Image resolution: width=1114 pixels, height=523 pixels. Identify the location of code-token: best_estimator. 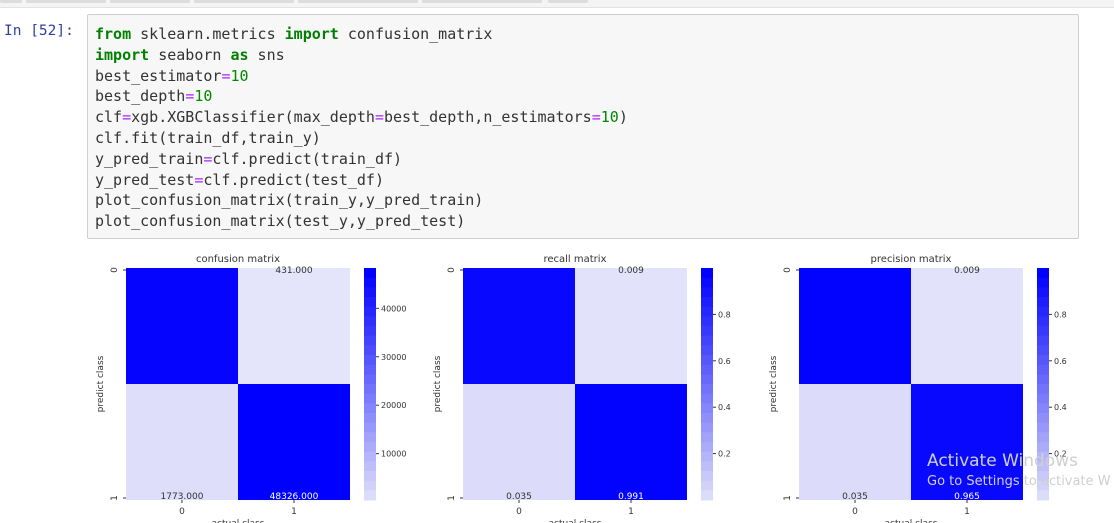
(158, 75).